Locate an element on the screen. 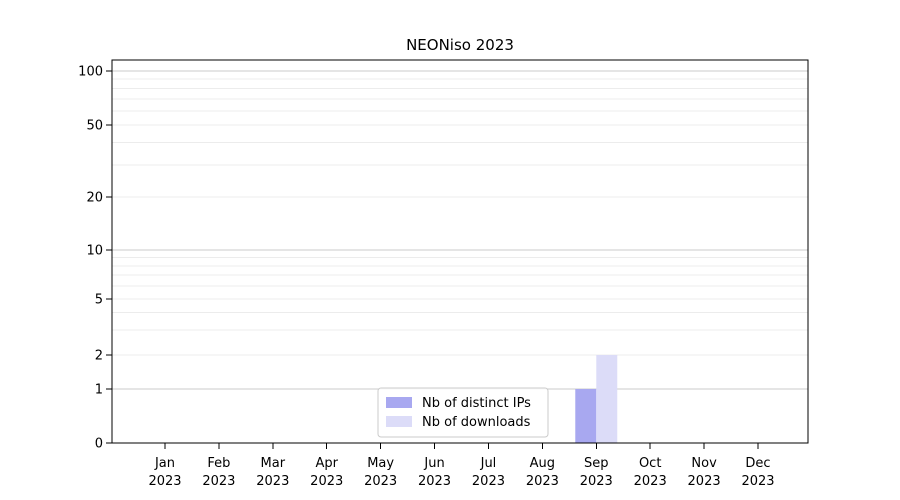 The height and width of the screenshot is (500, 900). y-tick-label: 0 is located at coordinates (99, 444).